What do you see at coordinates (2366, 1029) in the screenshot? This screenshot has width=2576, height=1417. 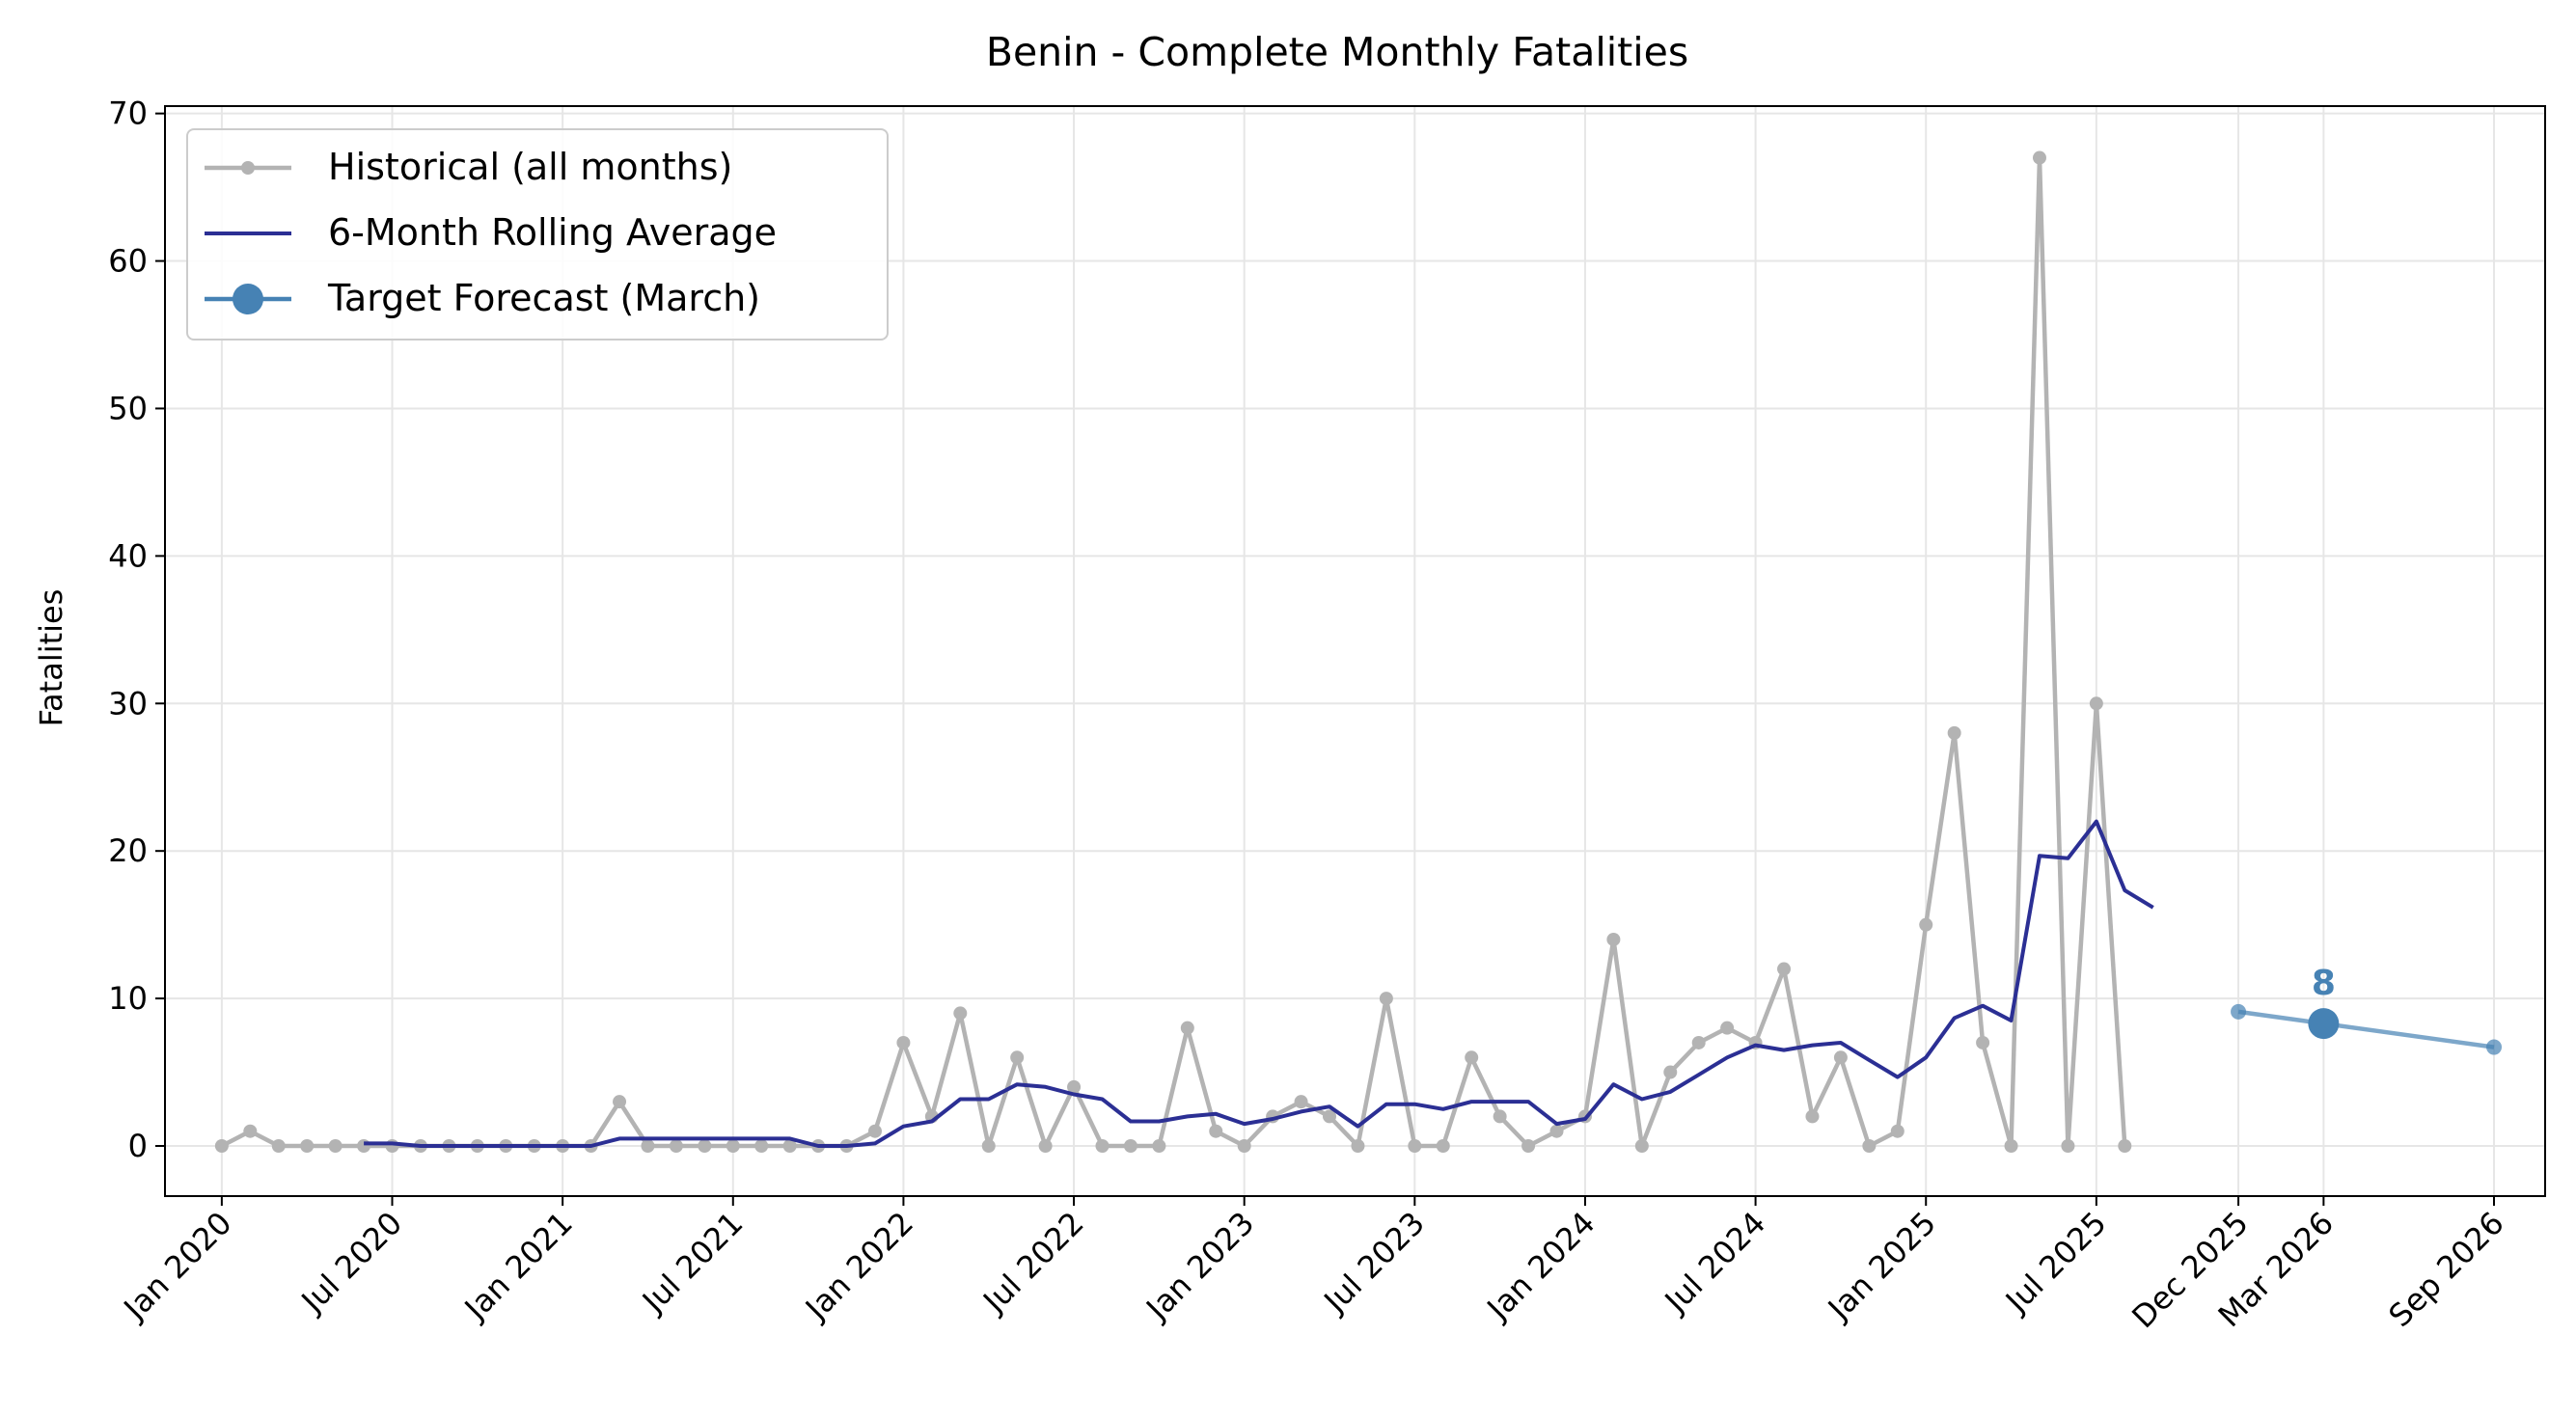 I see `forecast-line` at bounding box center [2366, 1029].